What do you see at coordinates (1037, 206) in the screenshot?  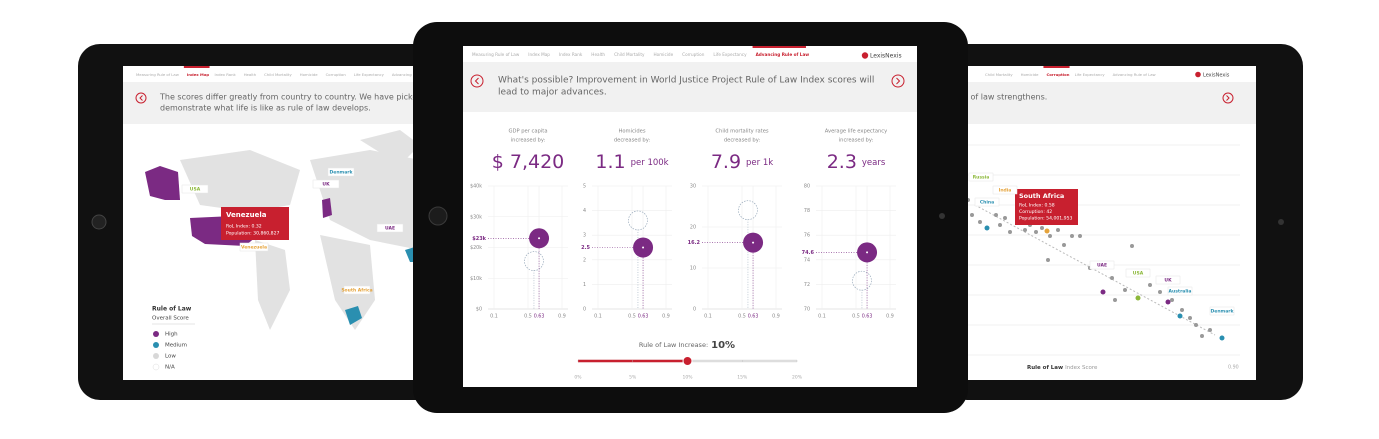 I see `tooltip-line: RoL Index: 0.58` at bounding box center [1037, 206].